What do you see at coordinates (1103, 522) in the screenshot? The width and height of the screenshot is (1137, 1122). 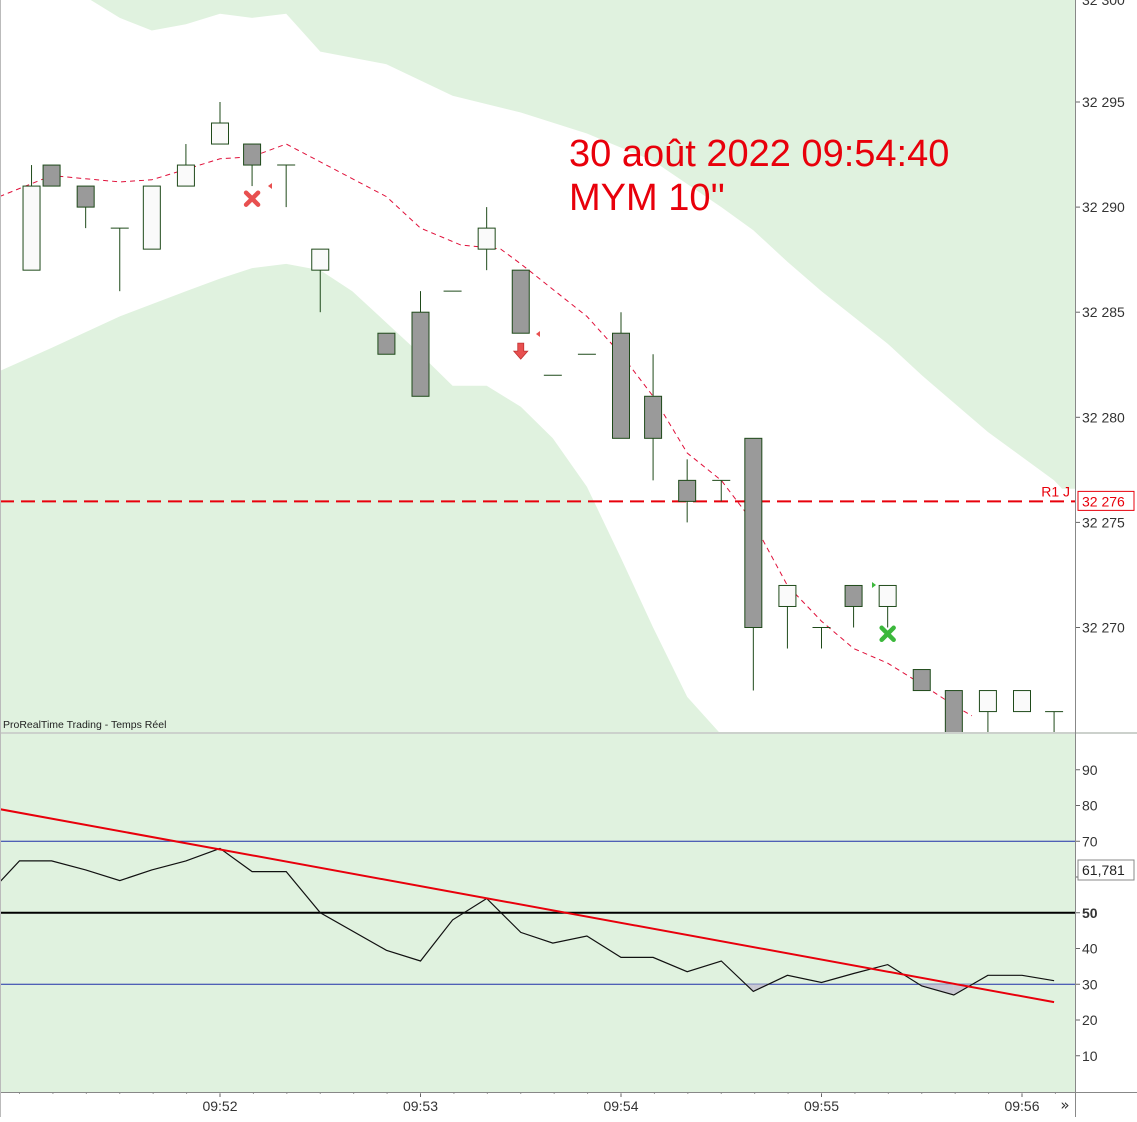 I see `price-tick-label: 32 275` at bounding box center [1103, 522].